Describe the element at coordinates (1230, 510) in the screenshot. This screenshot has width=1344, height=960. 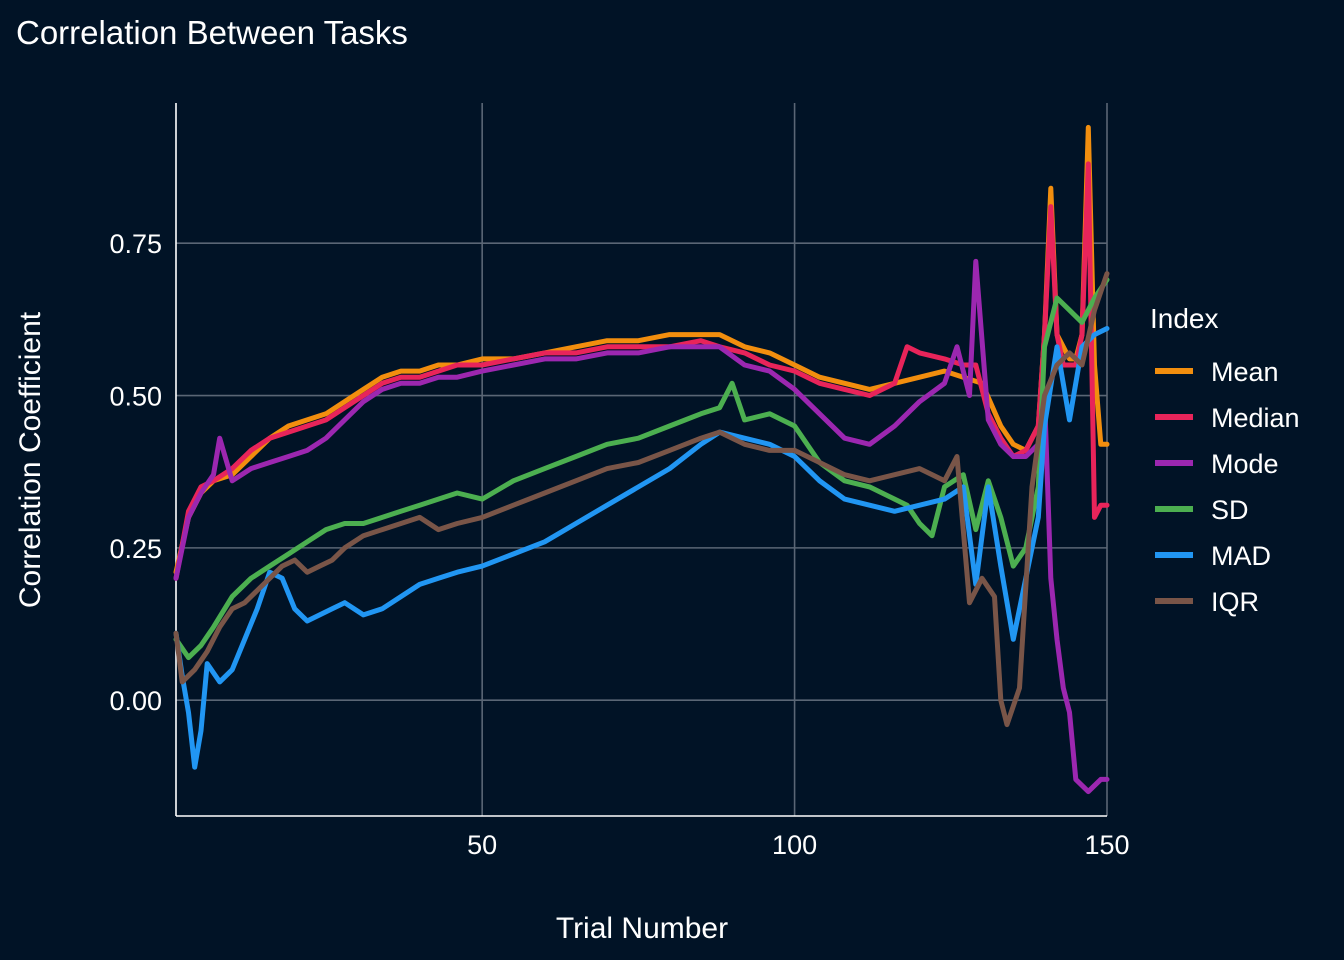
I see `legend-label-sd: SD` at that location.